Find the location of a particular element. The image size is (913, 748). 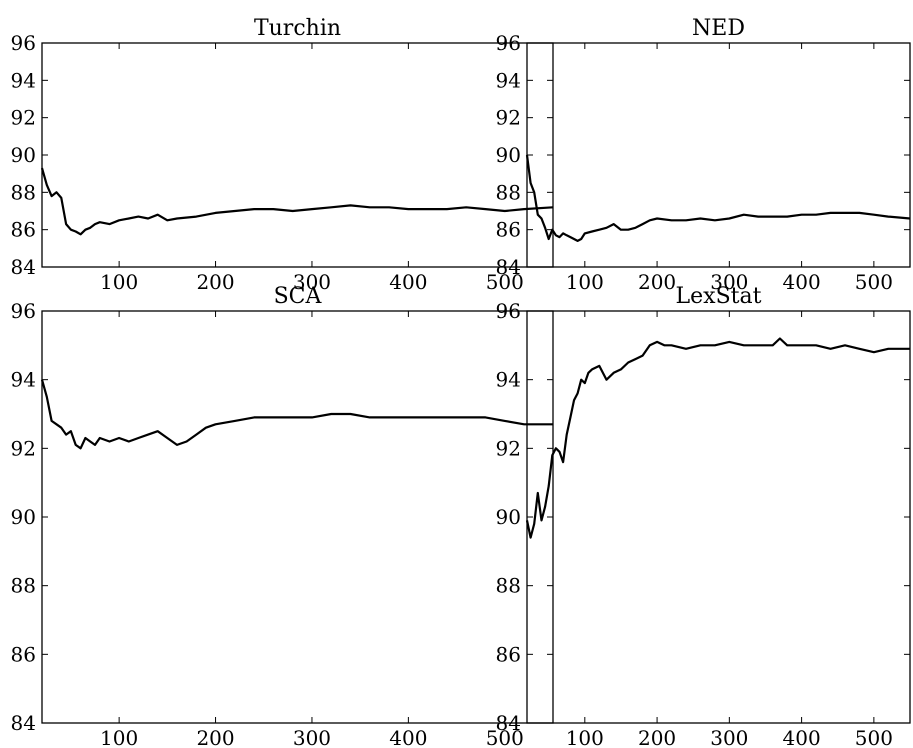

panel-title: LexStat is located at coordinates (719, 296).